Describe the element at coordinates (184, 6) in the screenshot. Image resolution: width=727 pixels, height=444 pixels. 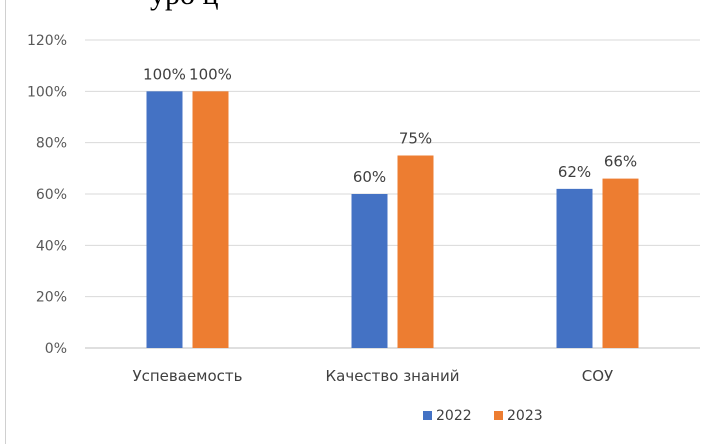
I see `cut-off-header-text: уро ц` at that location.